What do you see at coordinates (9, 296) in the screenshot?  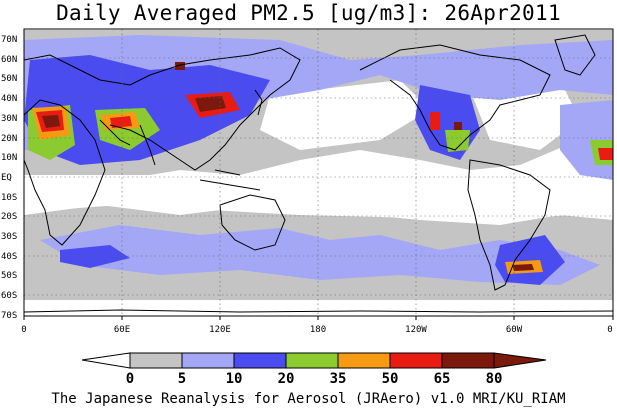 I see `lat-tick-label: 60S` at bounding box center [9, 296].